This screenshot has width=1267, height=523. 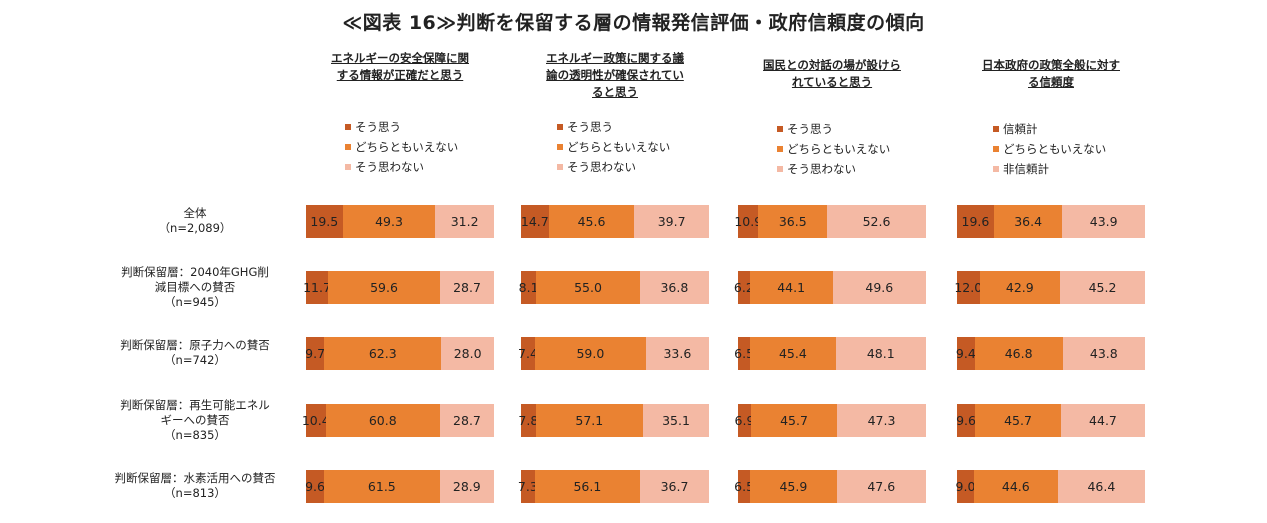 I want to click on data-label: 39.7, so click(x=671, y=221).